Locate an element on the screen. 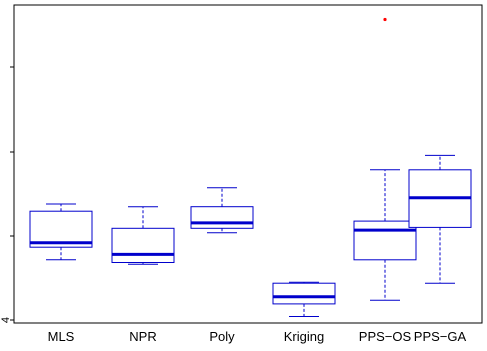 This screenshot has width=487, height=351. y-axis: 4 is located at coordinates (7, 194).